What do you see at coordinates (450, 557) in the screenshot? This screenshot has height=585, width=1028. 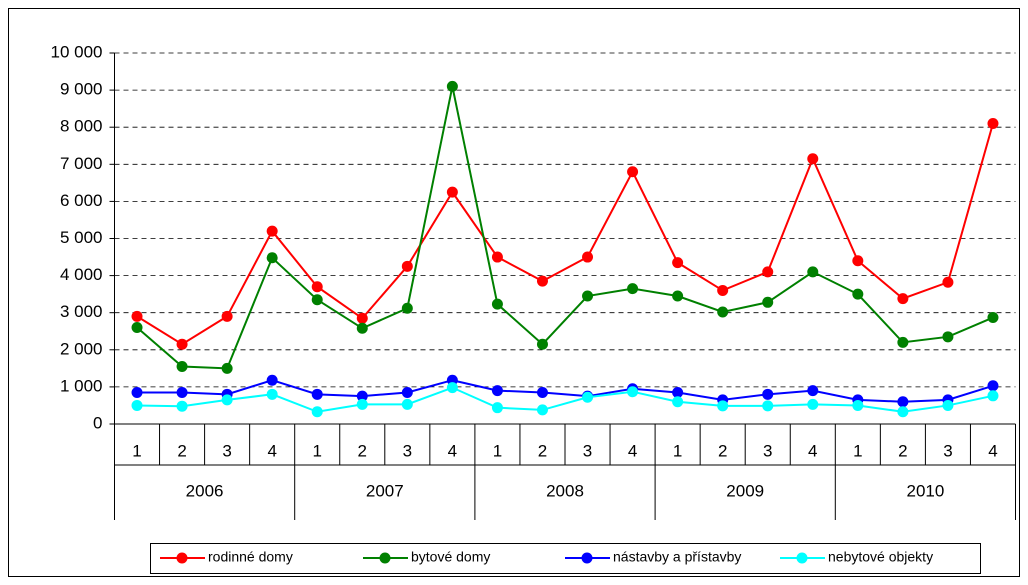 I see `legend-label: bytové domy` at bounding box center [450, 557].